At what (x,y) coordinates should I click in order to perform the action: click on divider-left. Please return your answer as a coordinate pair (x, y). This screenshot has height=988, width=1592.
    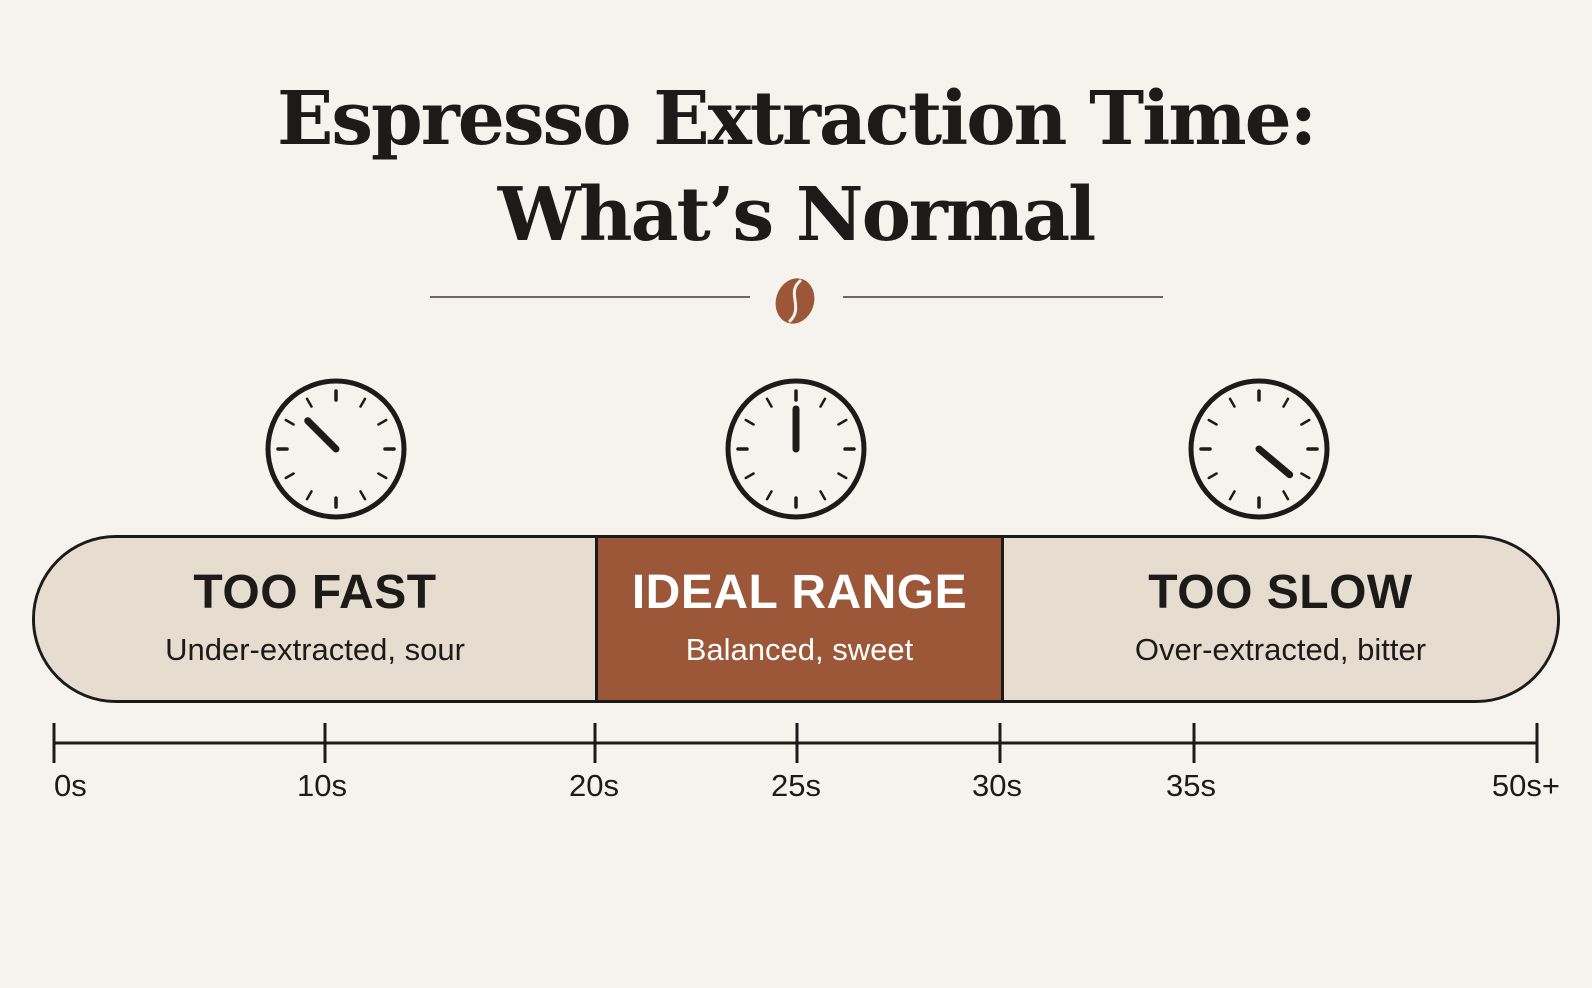
    Looking at the image, I should click on (590, 297).